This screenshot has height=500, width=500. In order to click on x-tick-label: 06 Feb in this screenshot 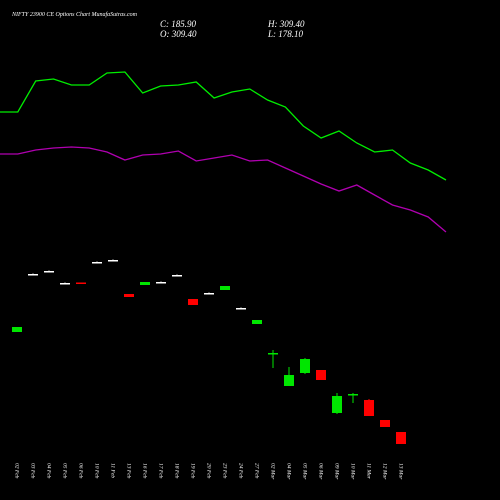, I will do `click(81, 471)`.